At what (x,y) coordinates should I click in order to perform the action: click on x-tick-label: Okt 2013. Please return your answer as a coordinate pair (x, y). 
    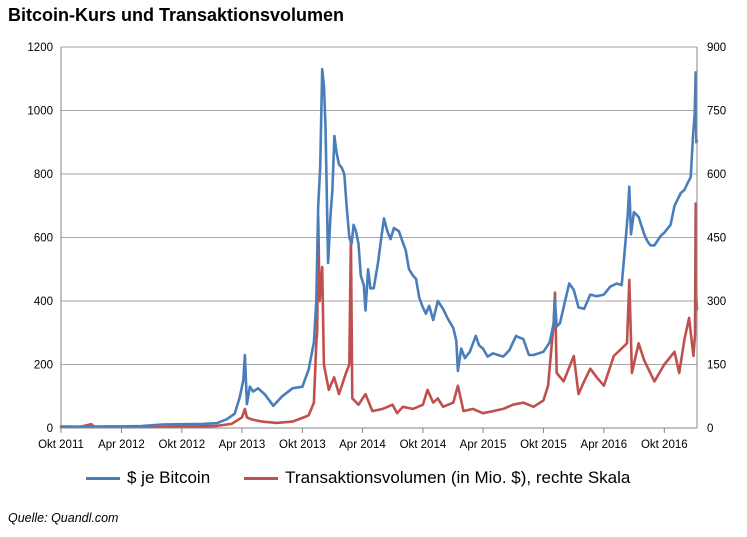
    Looking at the image, I should click on (302, 445).